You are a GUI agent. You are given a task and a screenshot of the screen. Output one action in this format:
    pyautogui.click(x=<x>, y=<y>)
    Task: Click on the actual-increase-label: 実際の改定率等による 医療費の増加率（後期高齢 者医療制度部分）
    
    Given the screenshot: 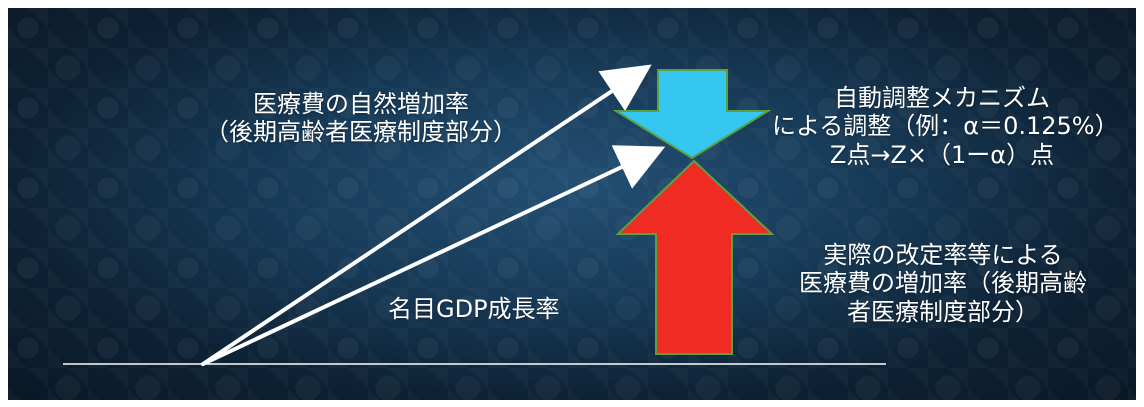 What is the action you would take?
    pyautogui.click(x=943, y=283)
    